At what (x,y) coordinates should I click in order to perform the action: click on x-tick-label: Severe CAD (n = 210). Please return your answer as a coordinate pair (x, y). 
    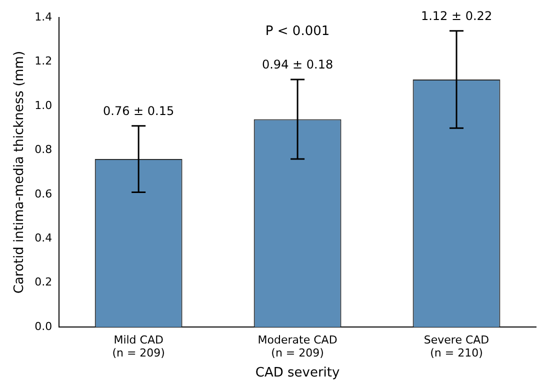
    Looking at the image, I should click on (457, 346).